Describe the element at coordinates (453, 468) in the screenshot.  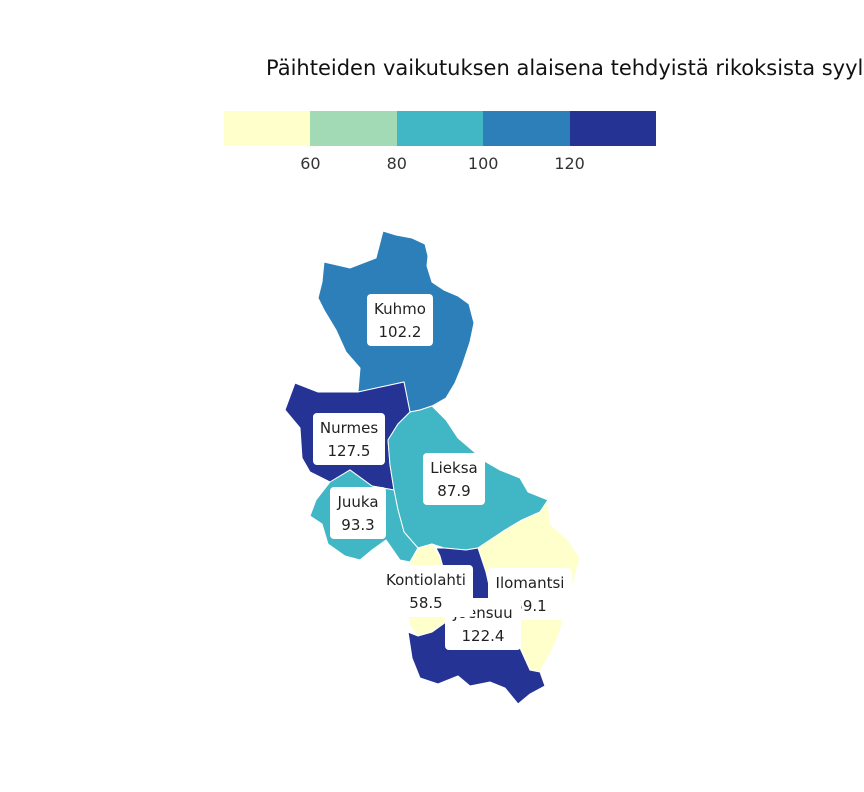
I see `region-name-label: Lieksa` at that location.